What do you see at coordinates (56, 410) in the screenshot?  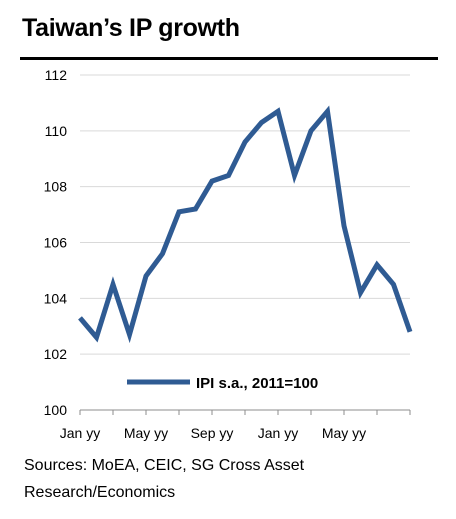 I see `y-tick-label: 100` at bounding box center [56, 410].